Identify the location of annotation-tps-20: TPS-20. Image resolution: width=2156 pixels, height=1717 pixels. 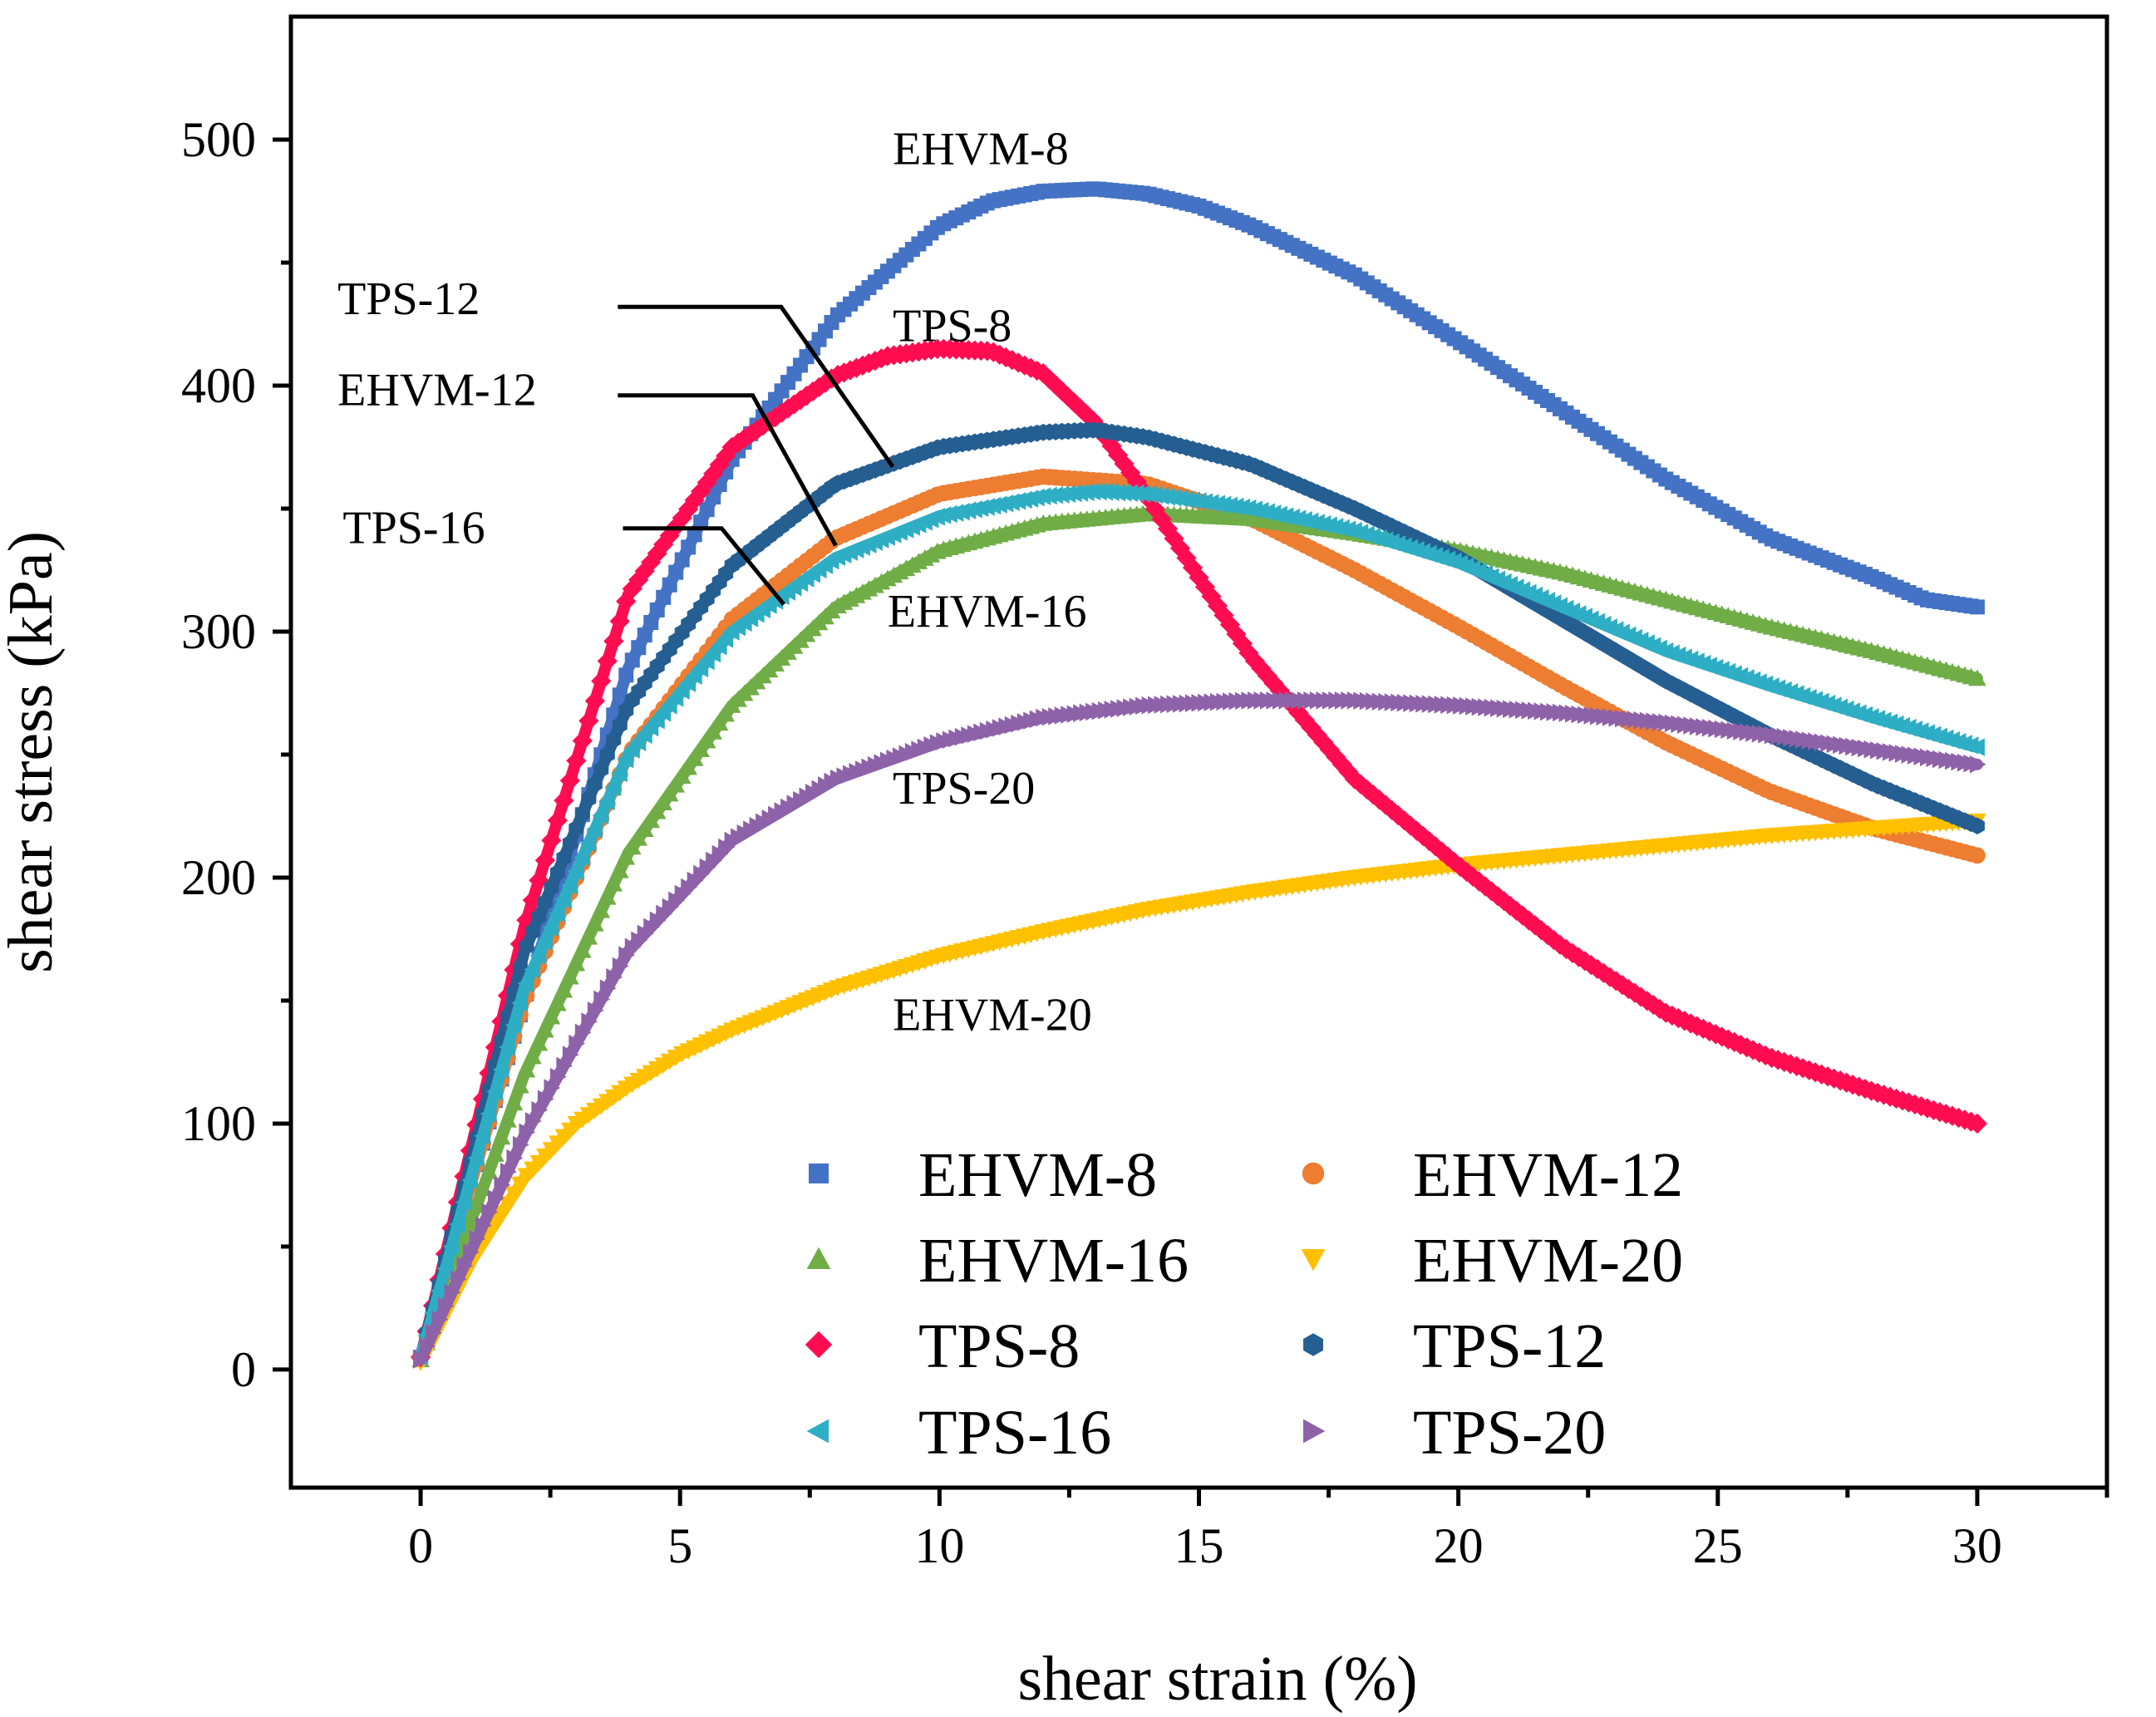
(964, 788).